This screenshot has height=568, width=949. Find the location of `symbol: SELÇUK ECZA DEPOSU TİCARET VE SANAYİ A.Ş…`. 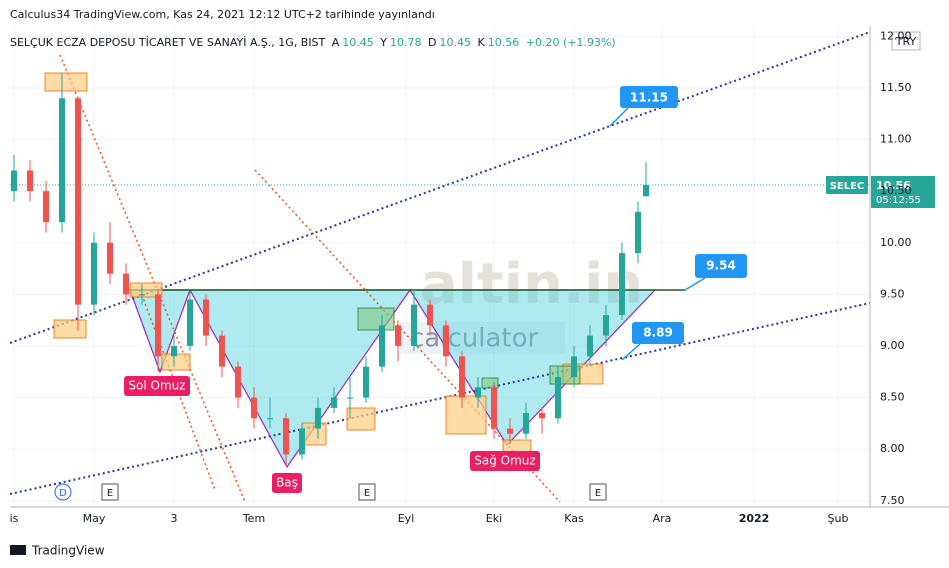

symbol: SELÇUK ECZA DEPOSU TİCARET VE SANAYİ A.Ş… is located at coordinates (168, 42).